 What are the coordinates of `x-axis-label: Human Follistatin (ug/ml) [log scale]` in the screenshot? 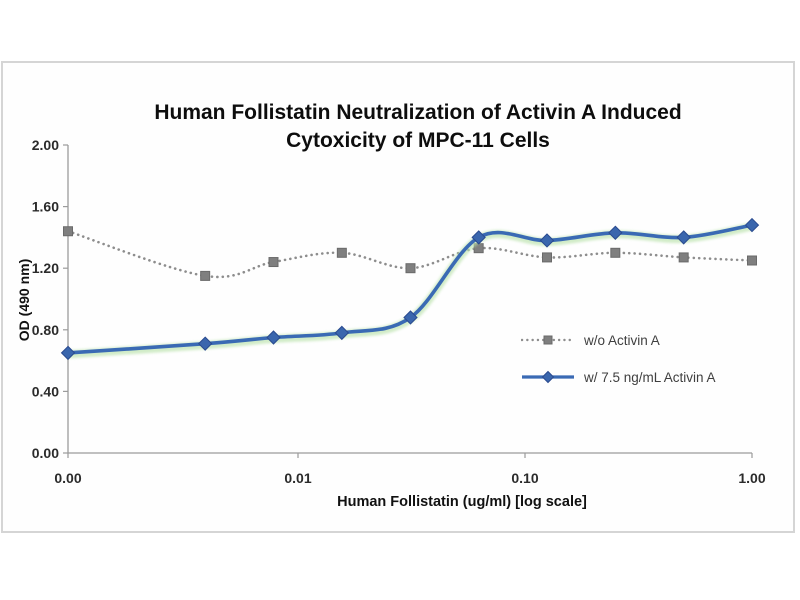 It's located at (462, 502).